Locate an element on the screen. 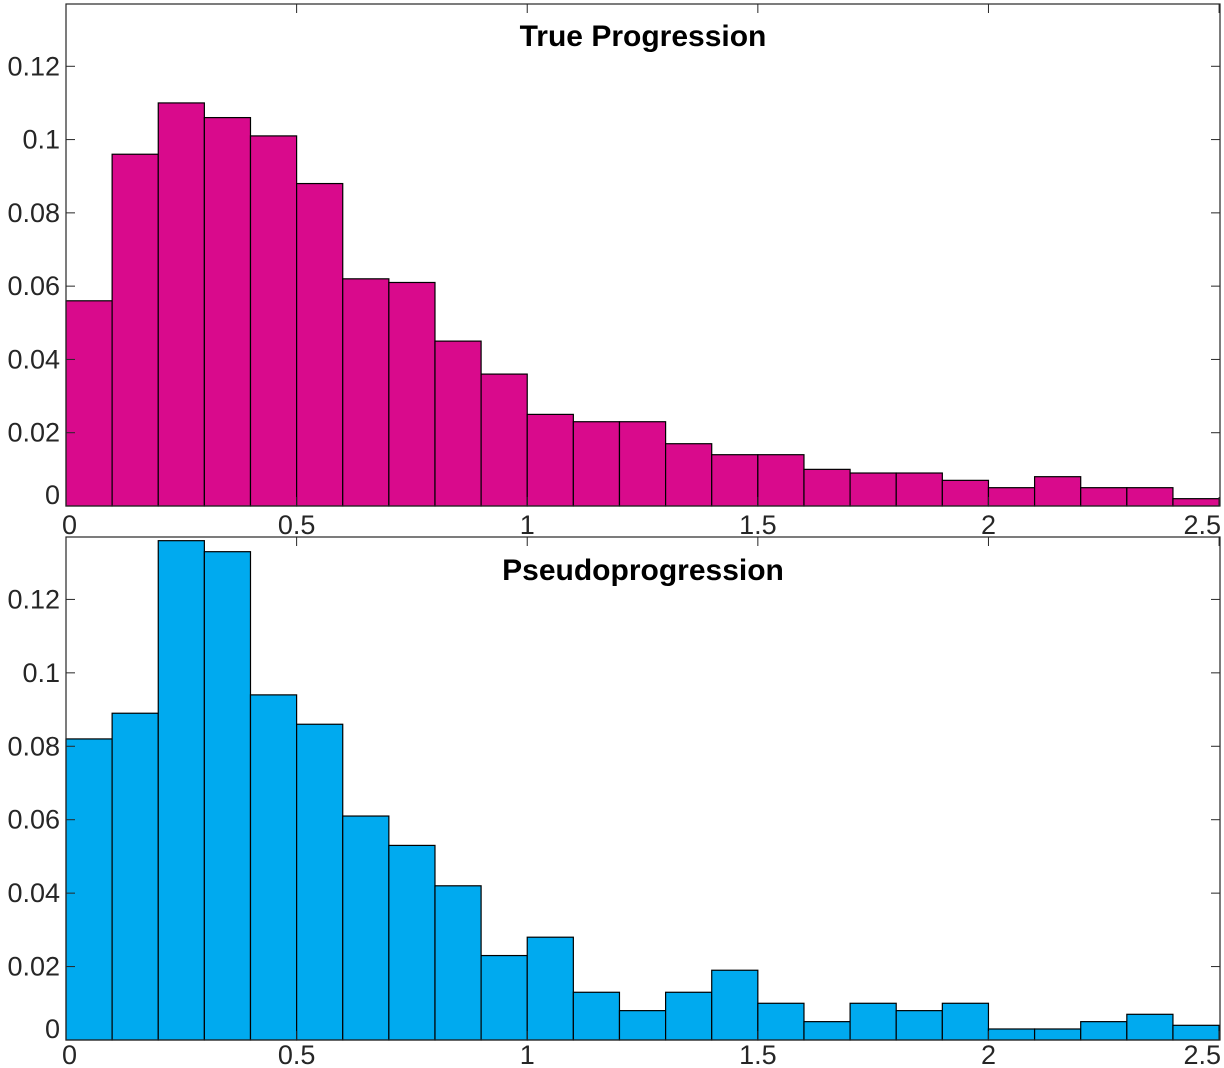 This screenshot has width=1224, height=1068. chart-title: True Progression is located at coordinates (643, 36).